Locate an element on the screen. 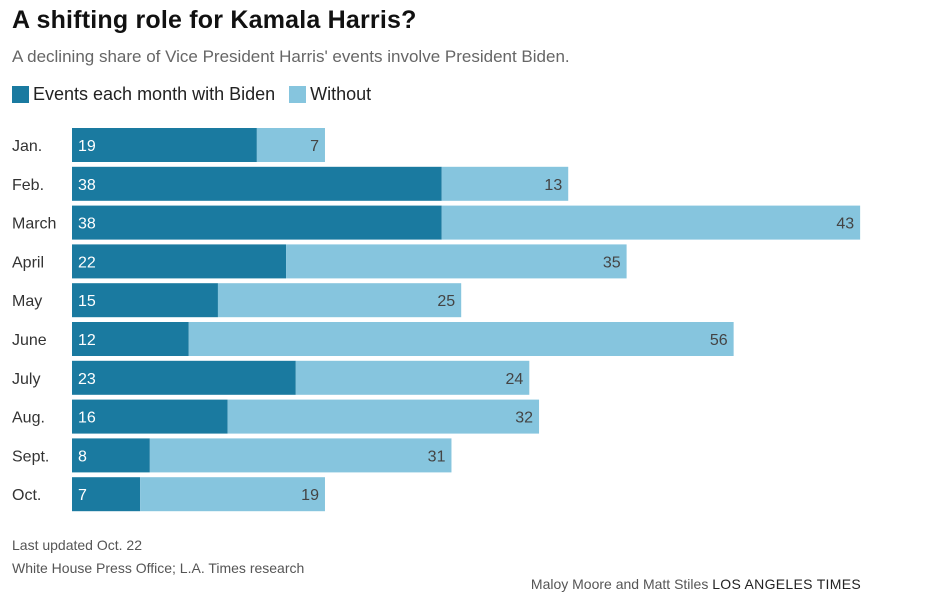 The image size is (932, 604). value-label-with-biden-june: 12 is located at coordinates (87, 340).